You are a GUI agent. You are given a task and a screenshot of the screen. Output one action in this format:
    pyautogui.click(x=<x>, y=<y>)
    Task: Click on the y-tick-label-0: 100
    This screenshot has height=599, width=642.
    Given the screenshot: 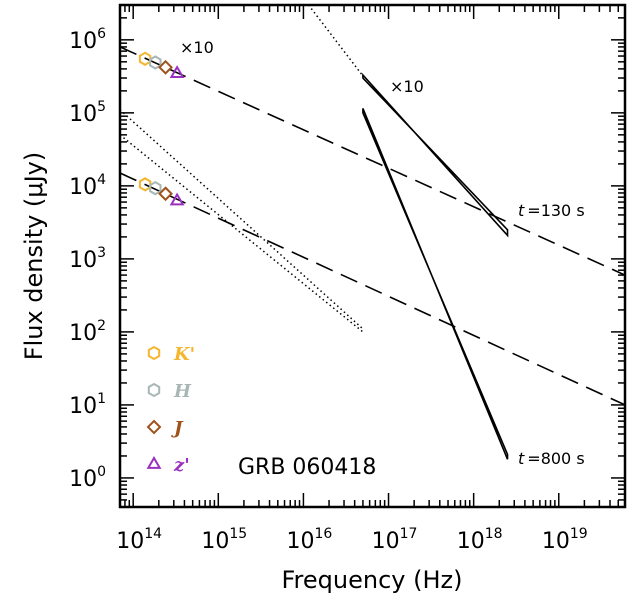 What is the action you would take?
    pyautogui.click(x=87, y=478)
    